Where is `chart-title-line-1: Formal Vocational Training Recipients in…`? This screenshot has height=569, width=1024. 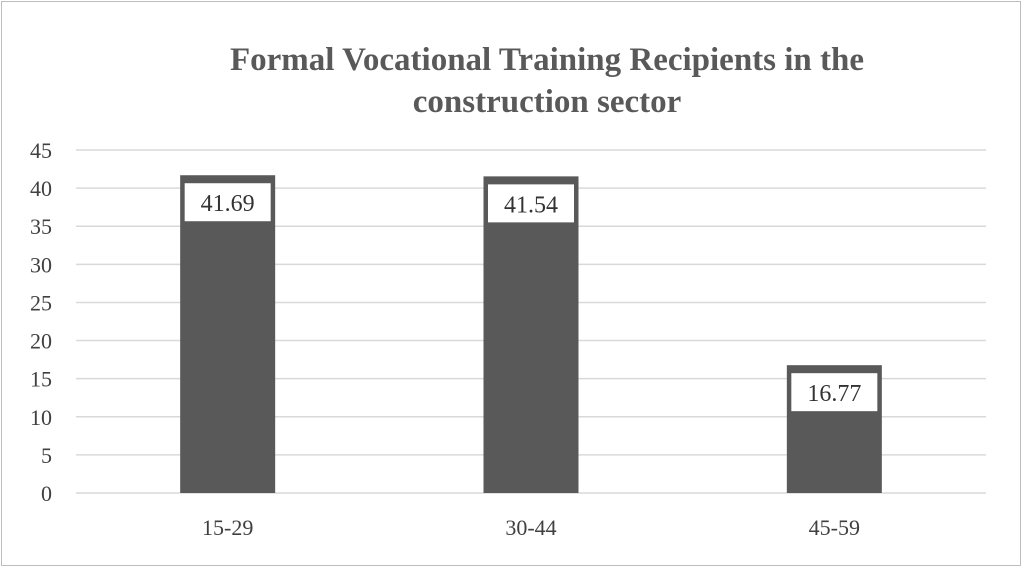
chart-title-line-1: Formal Vocational Training Recipients in… is located at coordinates (547, 60).